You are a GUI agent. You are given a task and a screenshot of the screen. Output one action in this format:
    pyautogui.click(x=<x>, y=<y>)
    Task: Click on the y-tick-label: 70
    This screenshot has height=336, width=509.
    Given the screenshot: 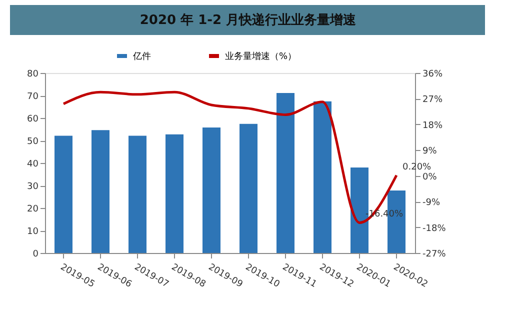 What is the action you would take?
    pyautogui.click(x=33, y=97)
    